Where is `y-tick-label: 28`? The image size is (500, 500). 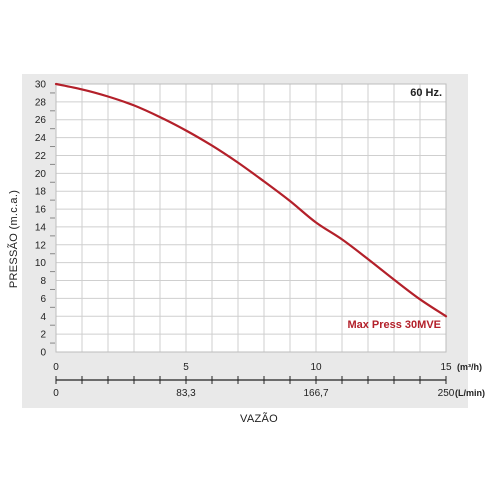
y-tick-label: 28 is located at coordinates (41, 102).